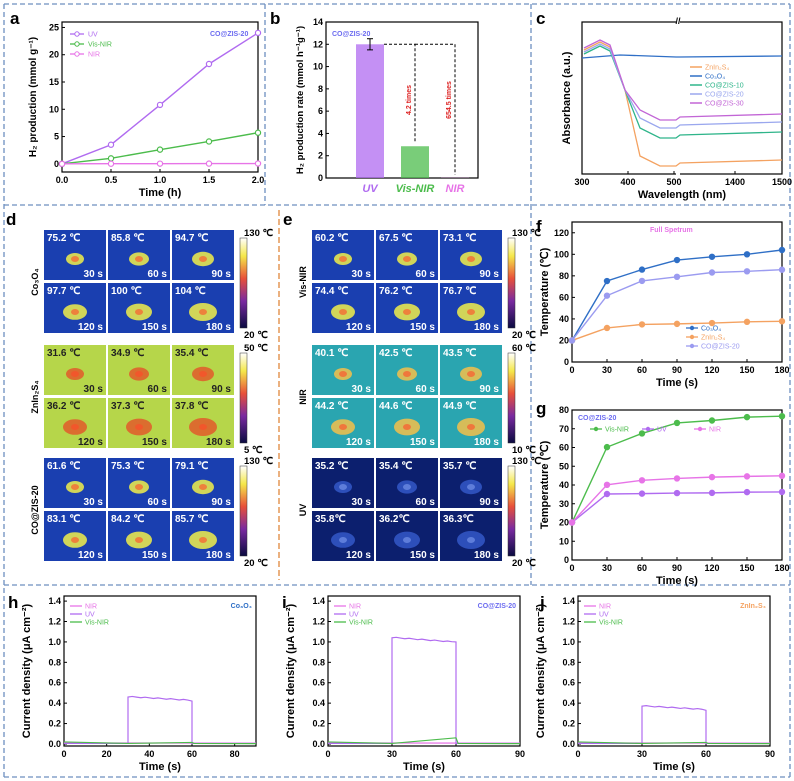 The image size is (794, 781). What do you see at coordinates (331, 353) in the screenshot?
I see `temperature-label: 40.1 ℃` at bounding box center [331, 353].